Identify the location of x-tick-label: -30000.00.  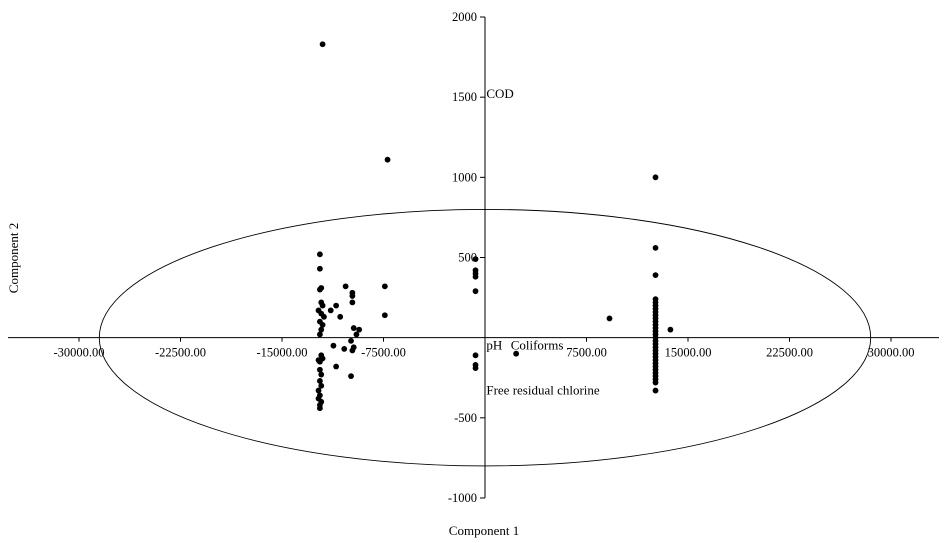
(78, 353).